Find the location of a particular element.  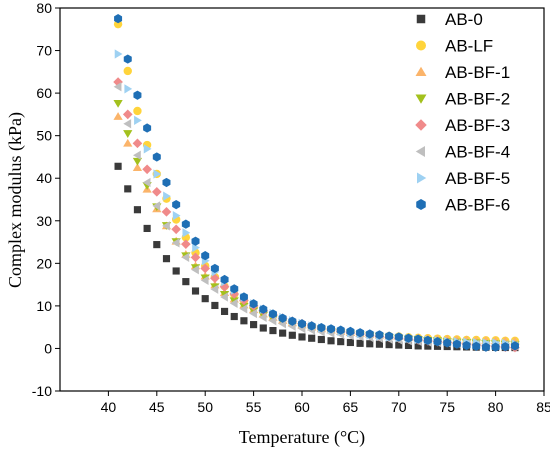

y-axis-title: Complex modulus (kPa) is located at coordinates (15, 200).